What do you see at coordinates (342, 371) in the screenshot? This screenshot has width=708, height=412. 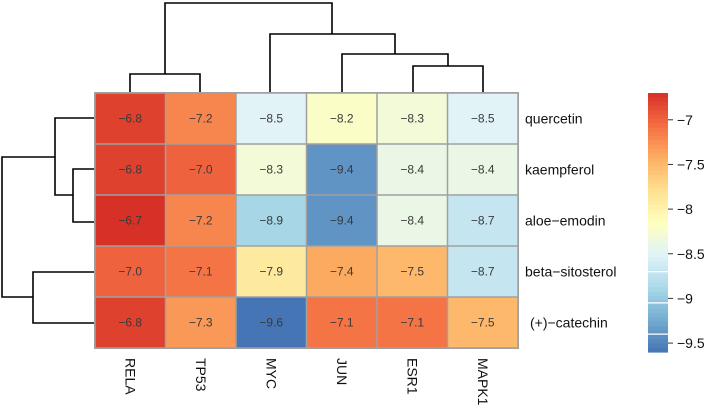 I see `column-label: JUN` at bounding box center [342, 371].